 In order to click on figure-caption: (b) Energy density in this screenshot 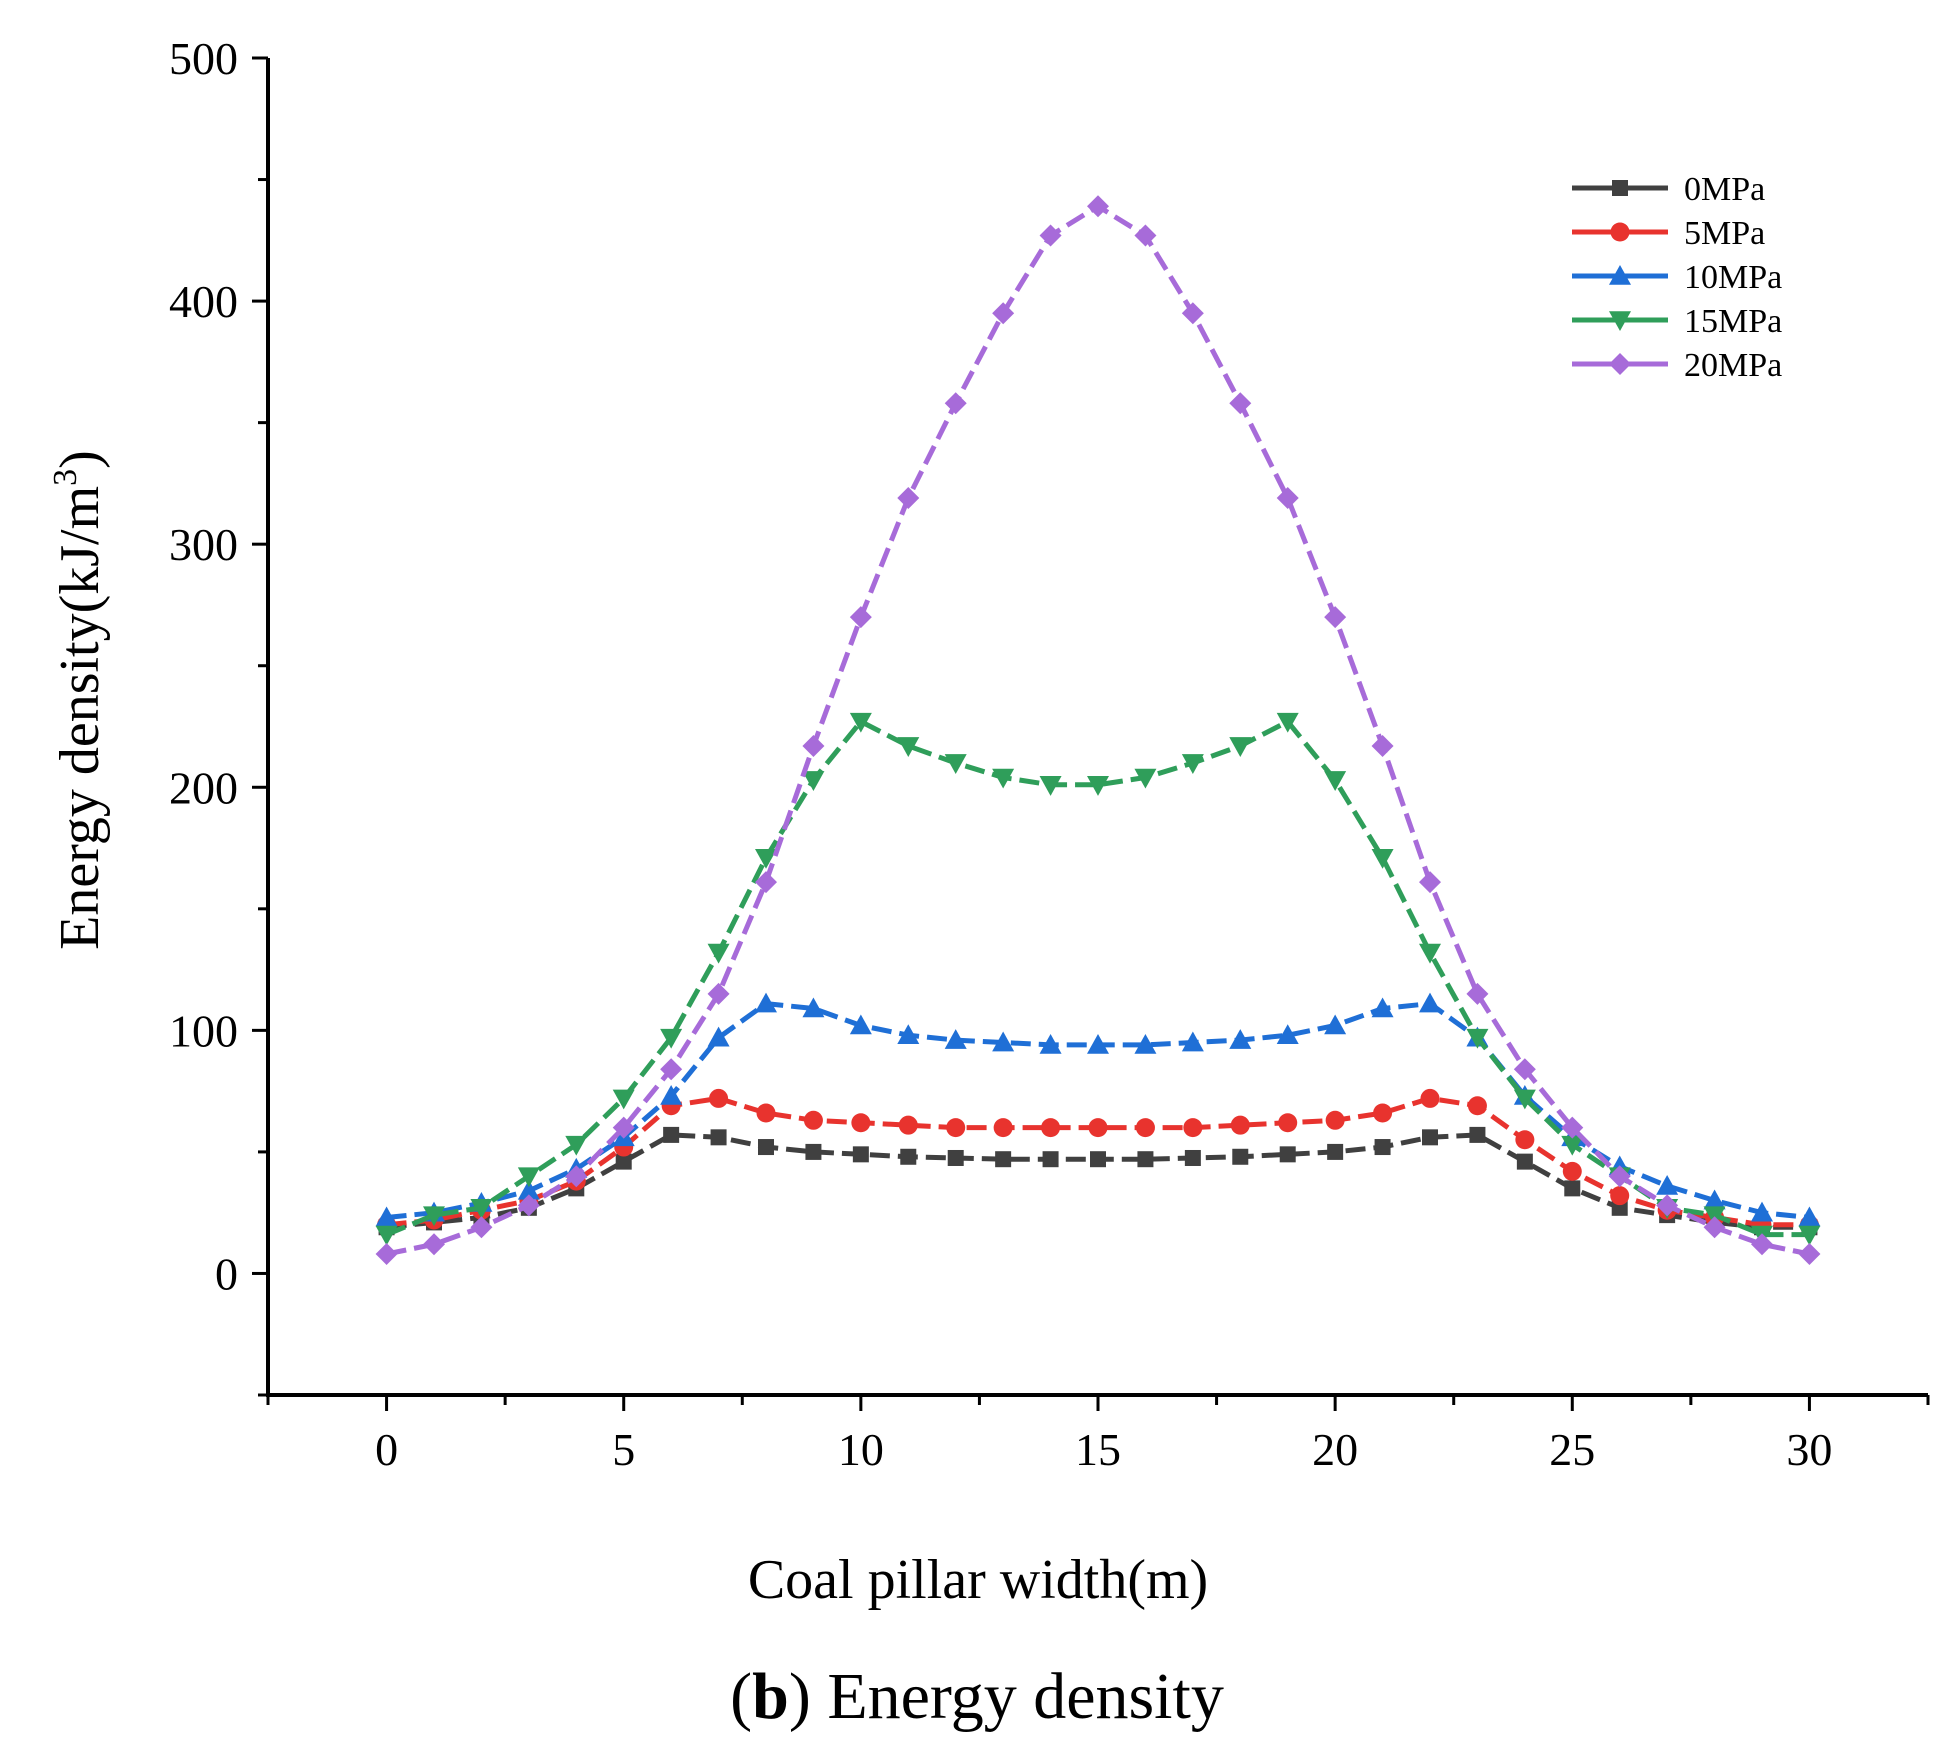, I will do `click(977, 1696)`.